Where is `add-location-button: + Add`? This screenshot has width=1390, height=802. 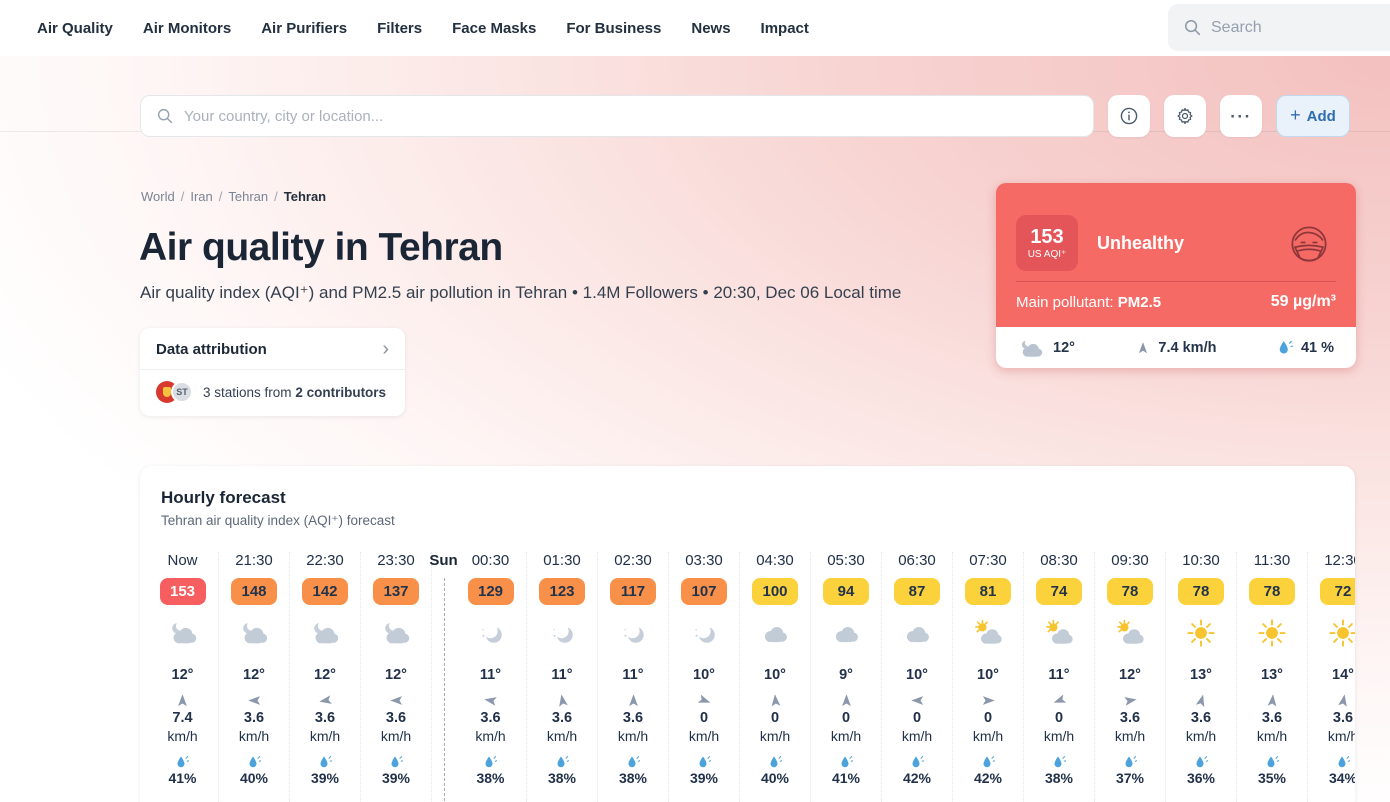 add-location-button: + Add is located at coordinates (1313, 116).